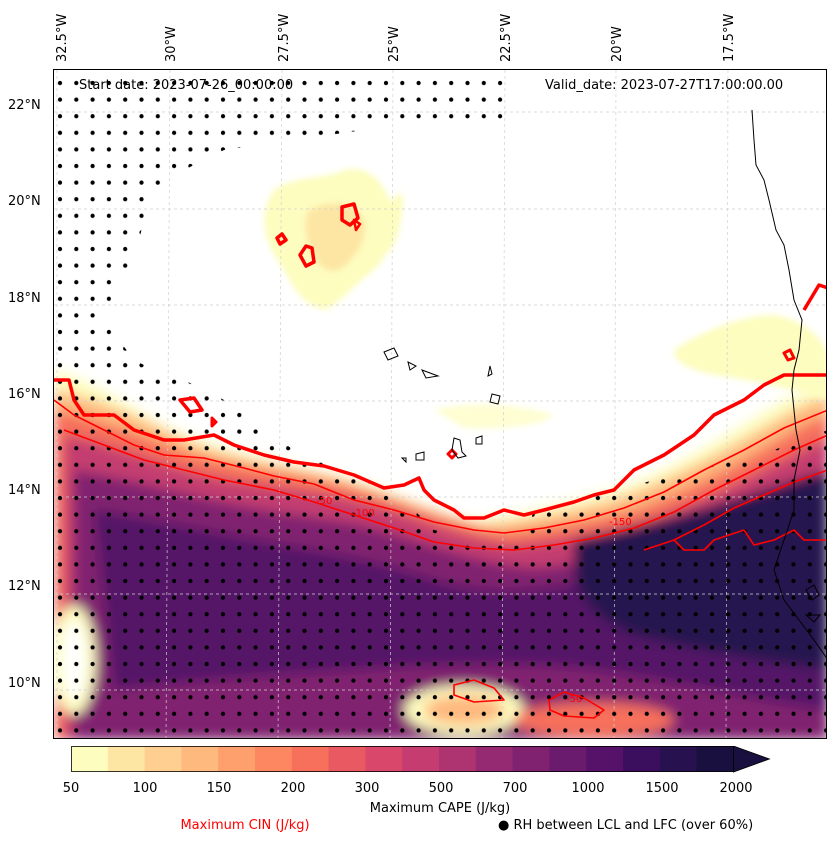  What do you see at coordinates (219, 788) in the screenshot?
I see `cb-tick-150: 150` at bounding box center [219, 788].